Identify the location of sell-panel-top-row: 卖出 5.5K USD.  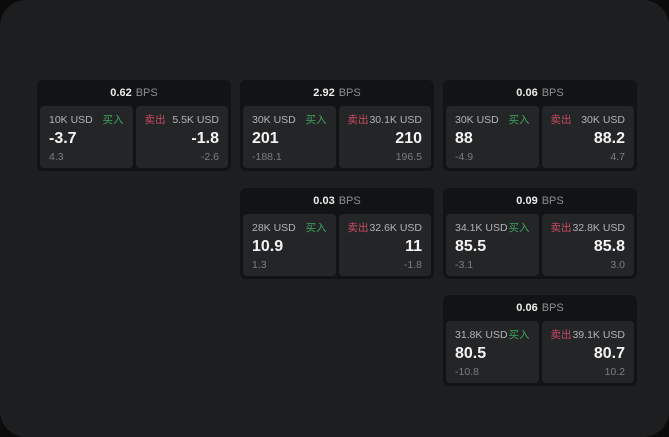
(182, 119).